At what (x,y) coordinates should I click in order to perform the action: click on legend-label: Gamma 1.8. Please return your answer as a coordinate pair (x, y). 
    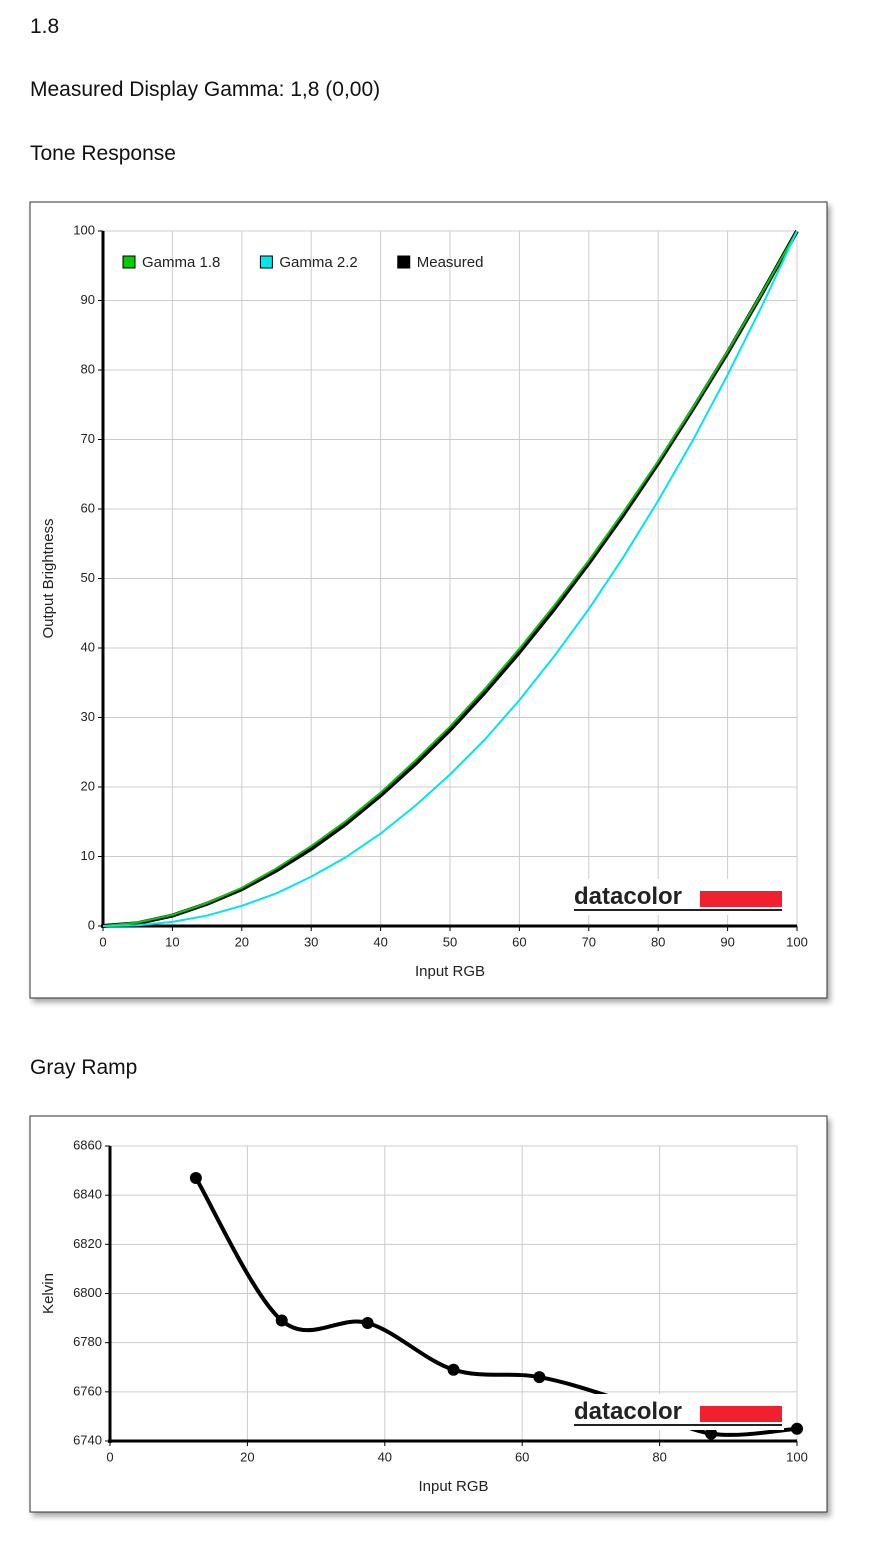
    Looking at the image, I should click on (181, 262).